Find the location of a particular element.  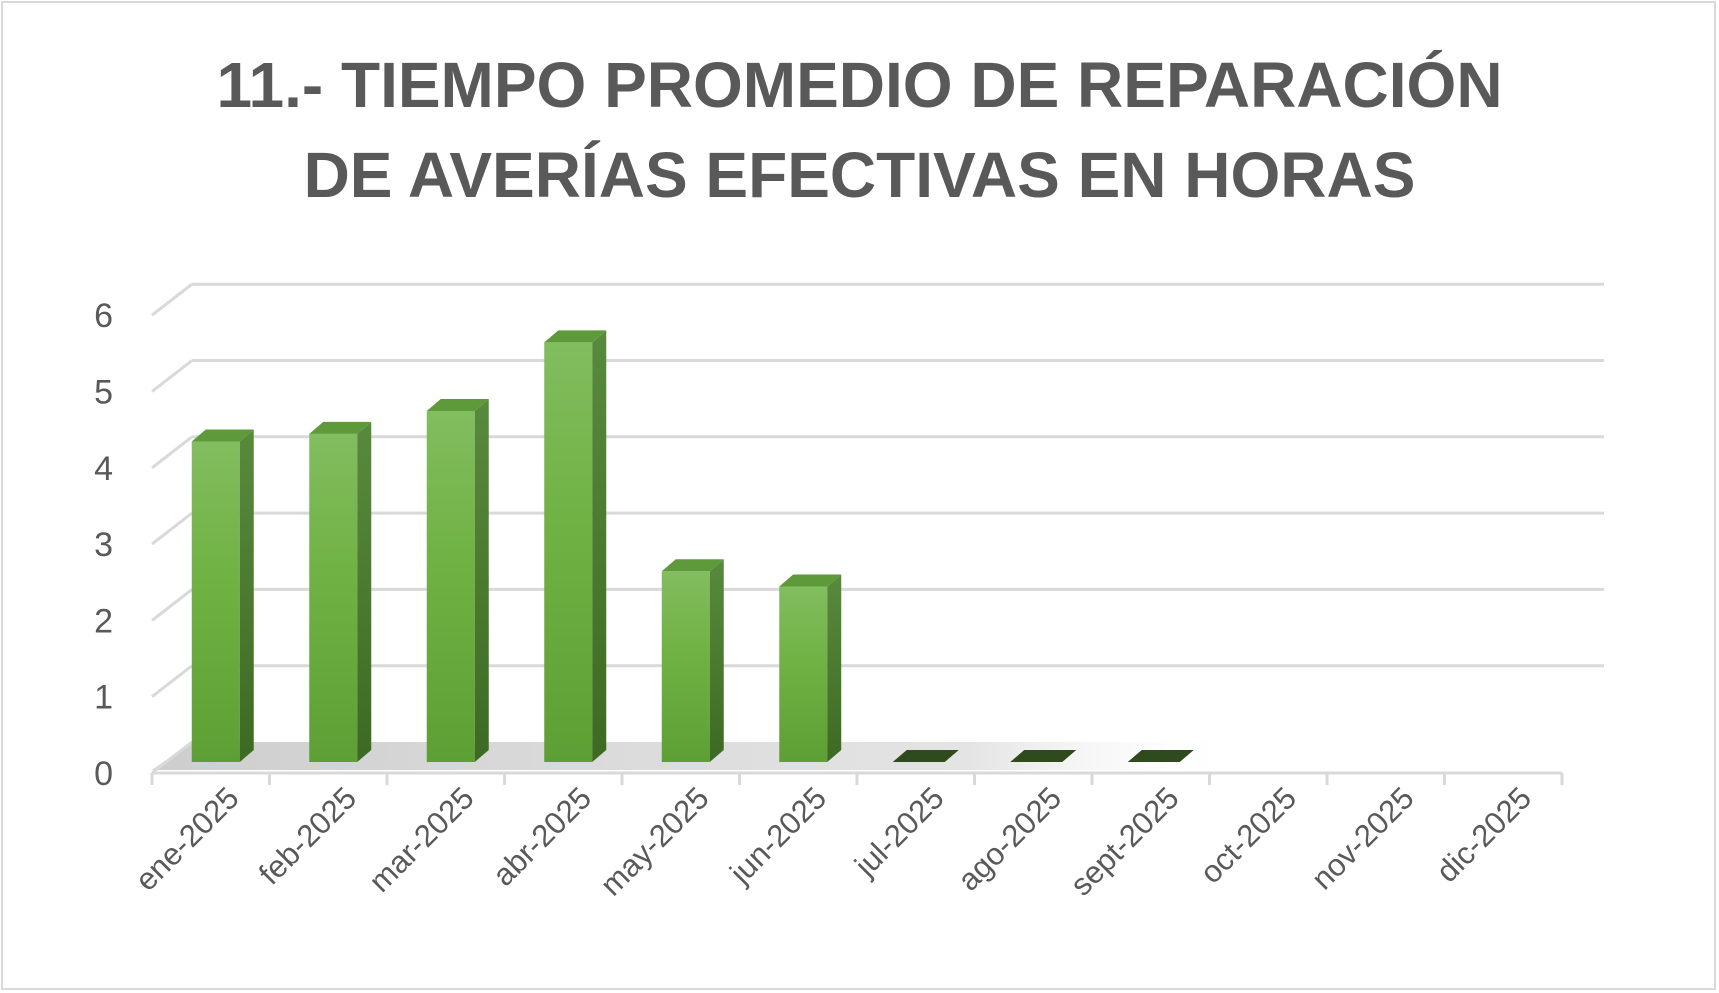

x-tick-label: jul-2025 is located at coordinates (898, 831).